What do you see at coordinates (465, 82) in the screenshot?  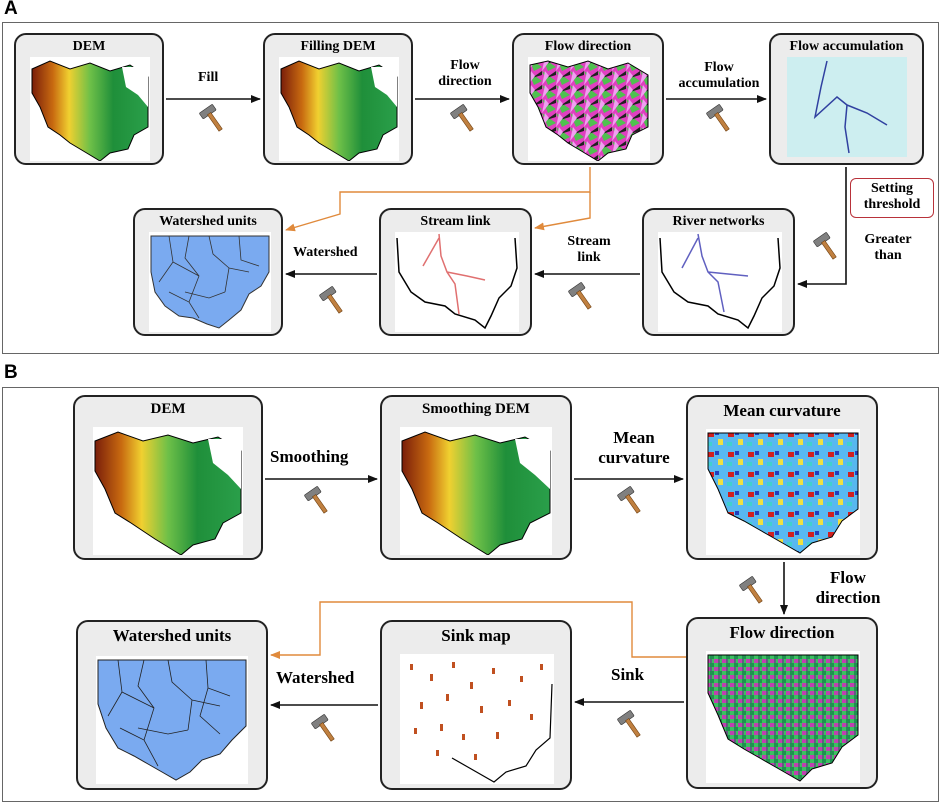 I see `arrow-label-flow-direction-line-2: direction` at bounding box center [465, 82].